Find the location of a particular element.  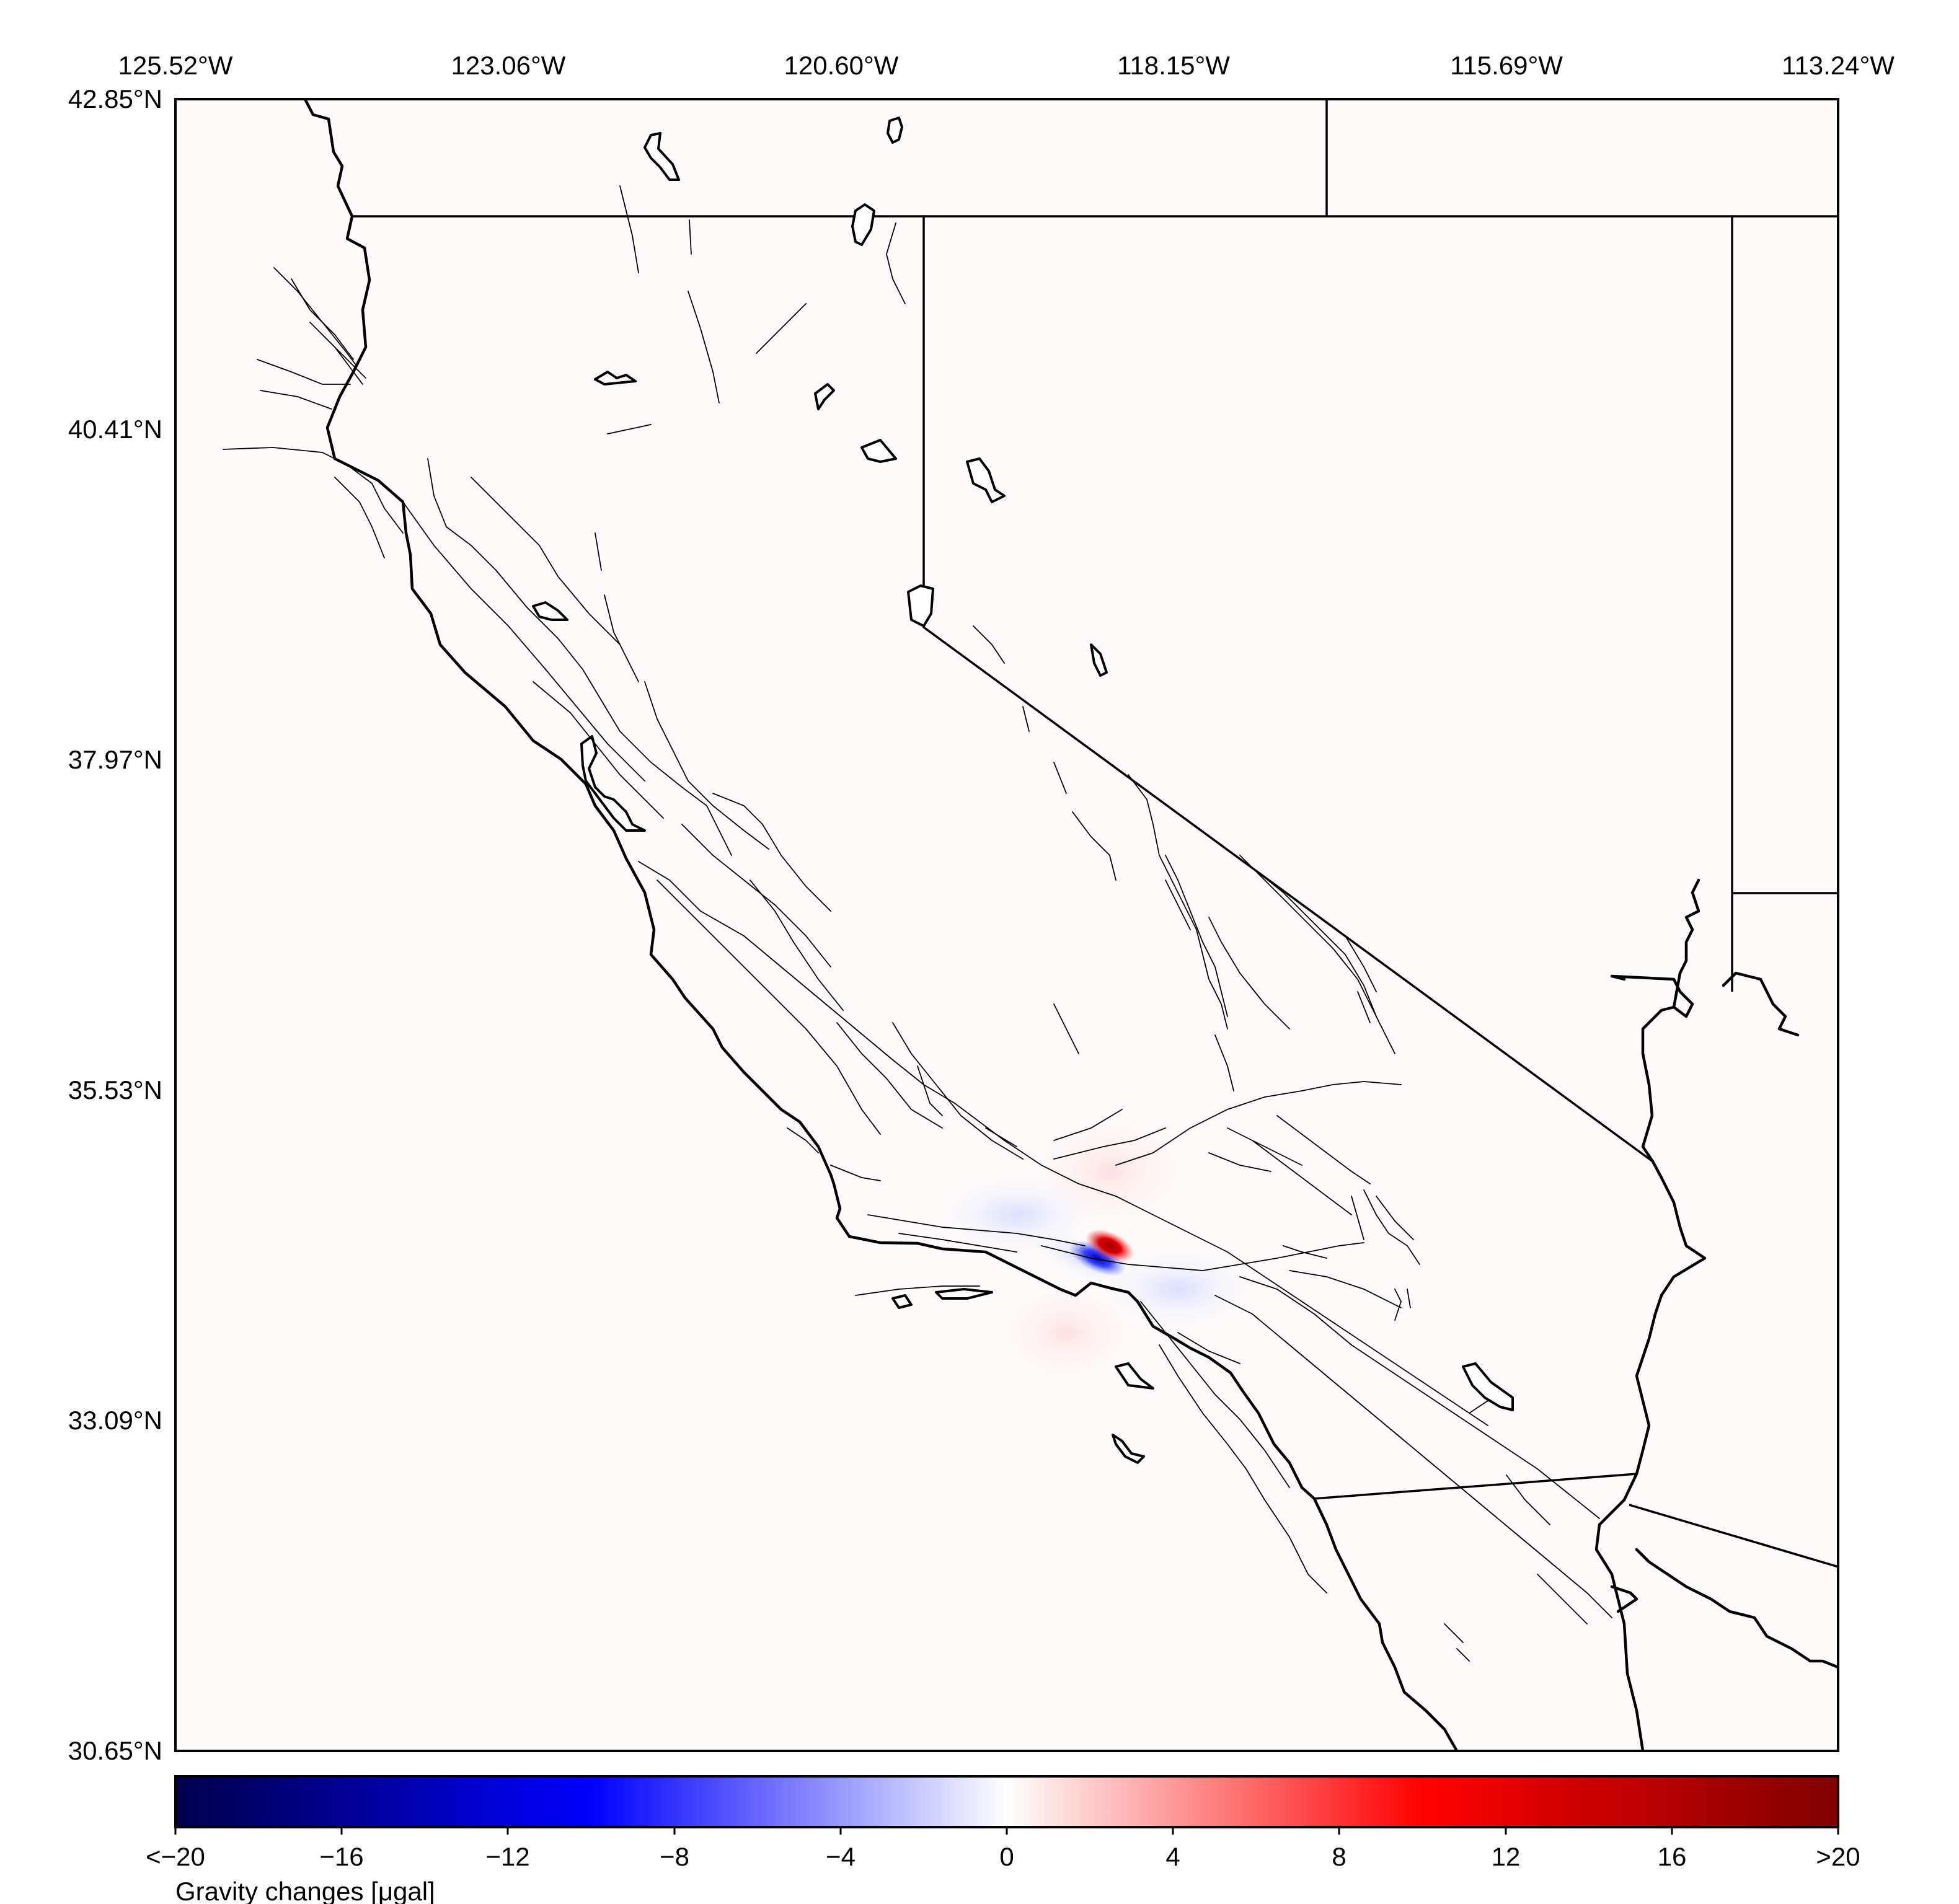

anomaly-positive-lobe is located at coordinates (1109, 1246).